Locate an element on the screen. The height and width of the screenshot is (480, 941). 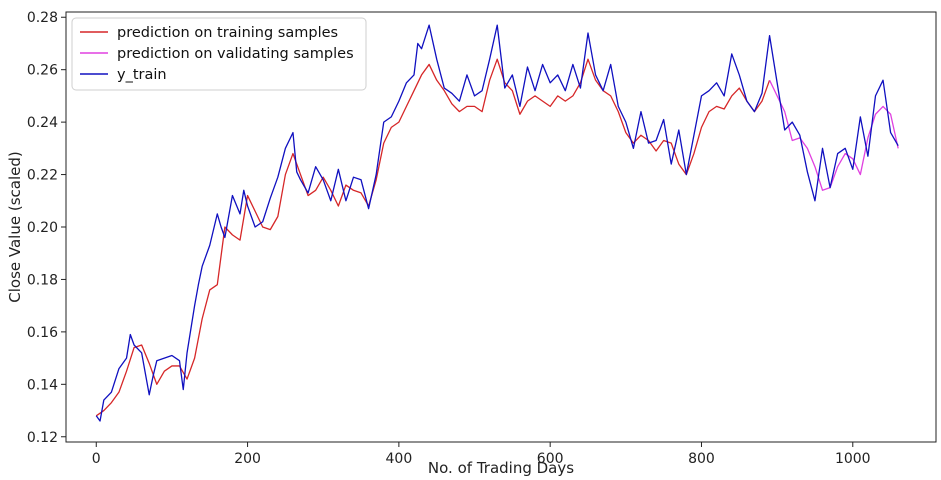
y-axis-label: Close Value (scaled) is located at coordinates (15, 226).